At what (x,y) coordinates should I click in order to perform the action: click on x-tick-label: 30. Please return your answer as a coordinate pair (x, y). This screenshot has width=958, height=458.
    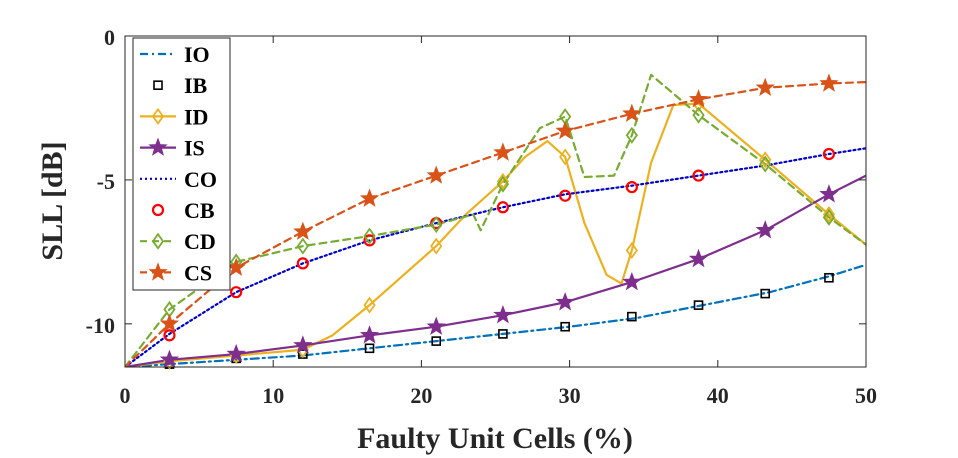
    Looking at the image, I should click on (570, 395).